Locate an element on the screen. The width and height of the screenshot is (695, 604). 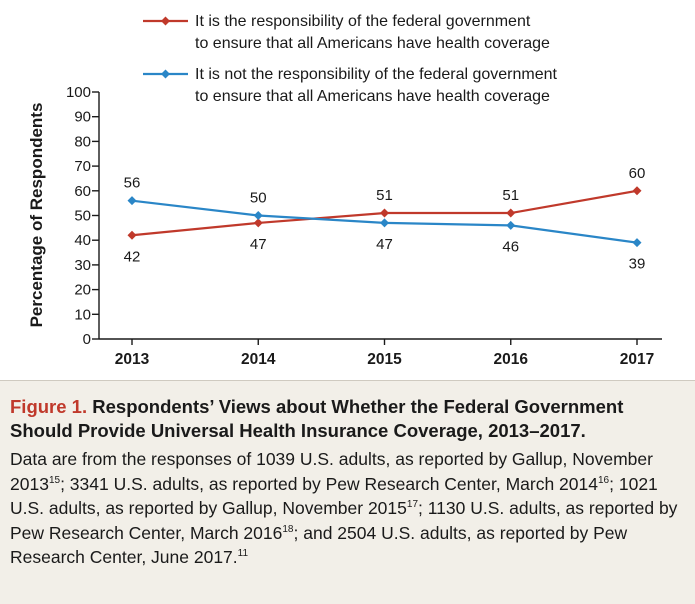
x-tick-label: 2016 is located at coordinates (511, 359).